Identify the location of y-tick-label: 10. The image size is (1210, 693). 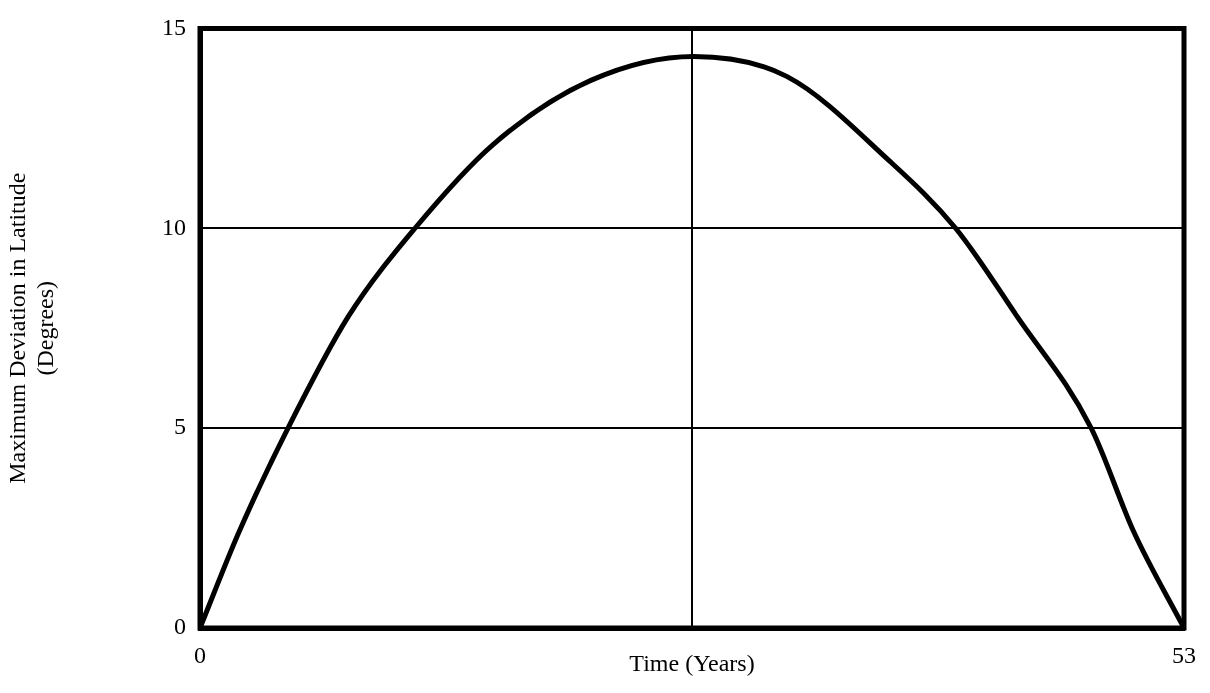
(174, 226).